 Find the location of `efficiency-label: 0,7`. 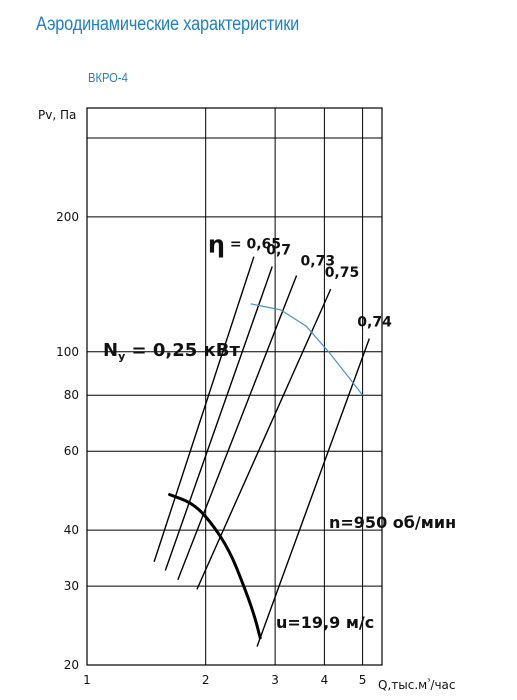

efficiency-label: 0,7 is located at coordinates (278, 251).